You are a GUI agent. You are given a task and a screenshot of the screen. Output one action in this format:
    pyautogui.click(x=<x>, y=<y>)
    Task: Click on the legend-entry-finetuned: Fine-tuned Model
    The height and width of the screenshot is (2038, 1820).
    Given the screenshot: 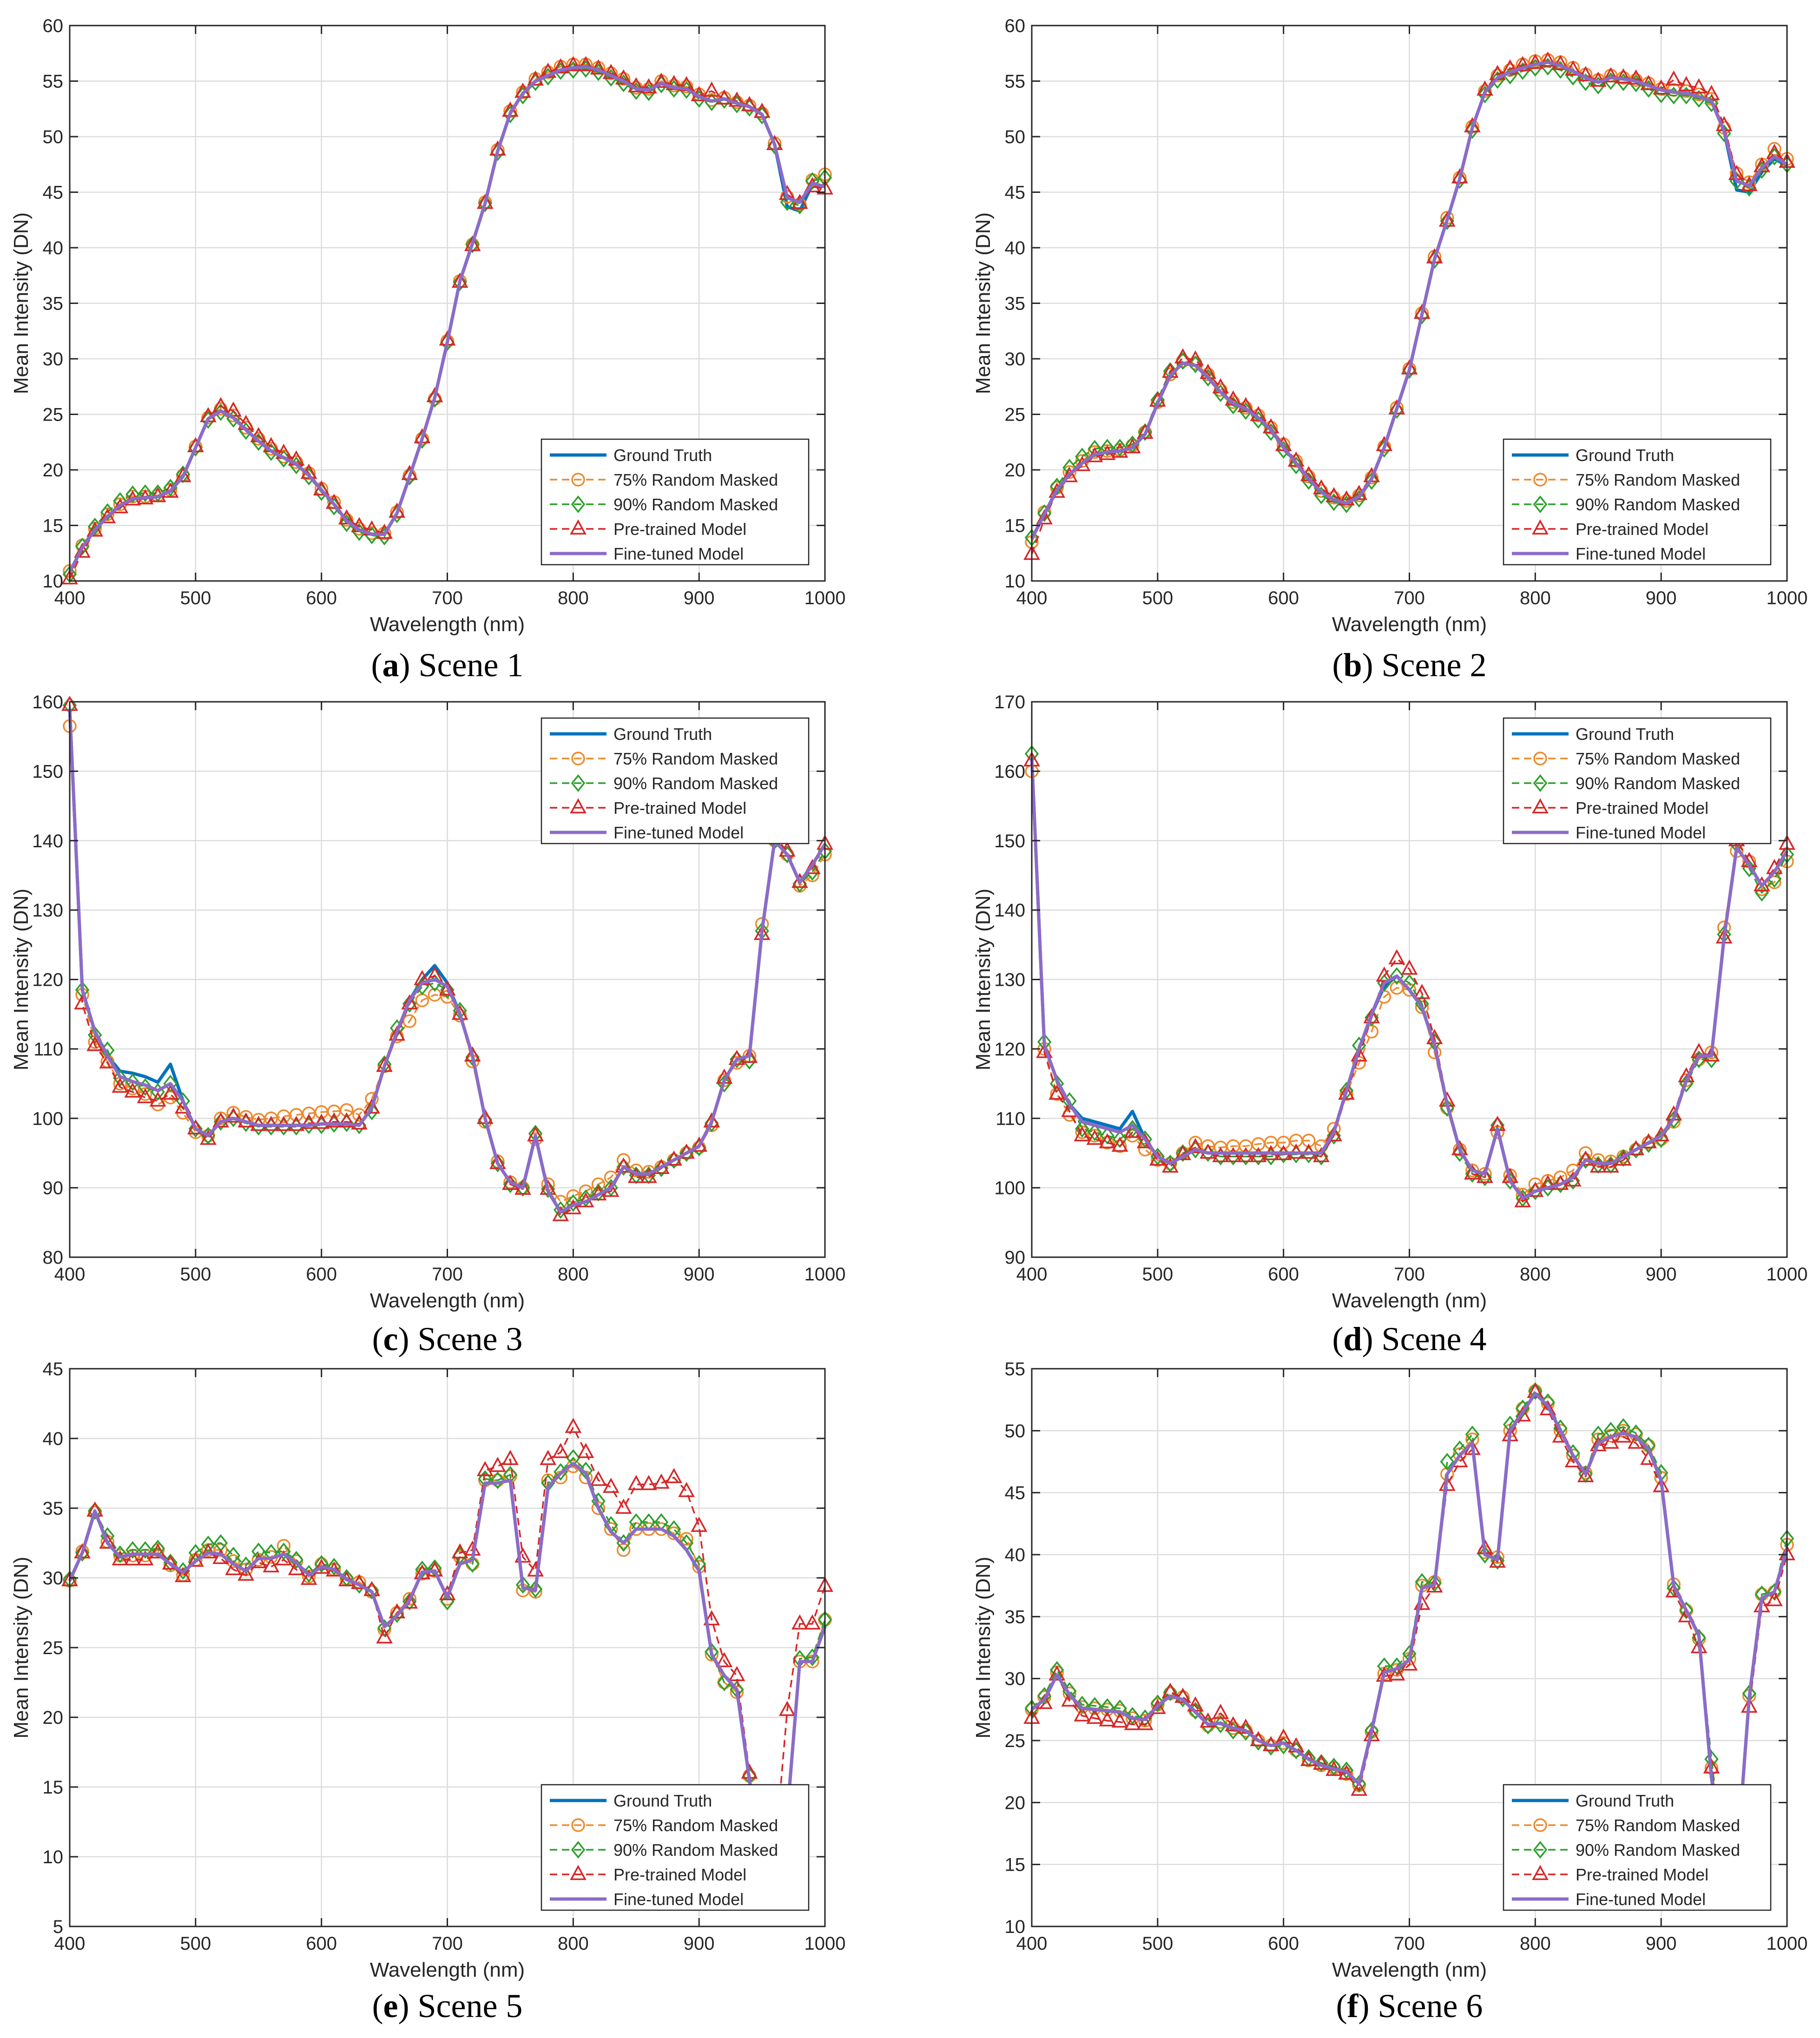 What is the action you would take?
    pyautogui.click(x=647, y=833)
    